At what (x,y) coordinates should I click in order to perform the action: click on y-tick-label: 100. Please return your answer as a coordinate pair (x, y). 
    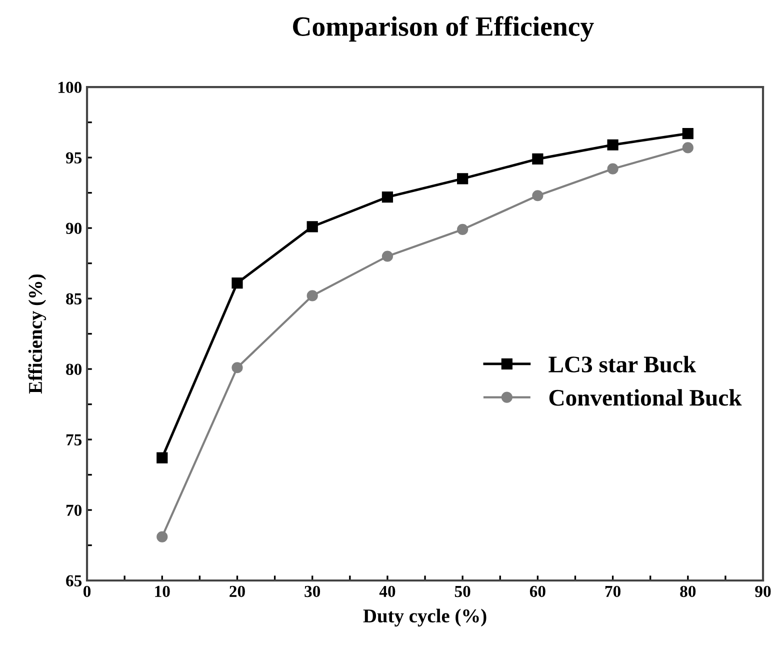
    Looking at the image, I should click on (70, 88).